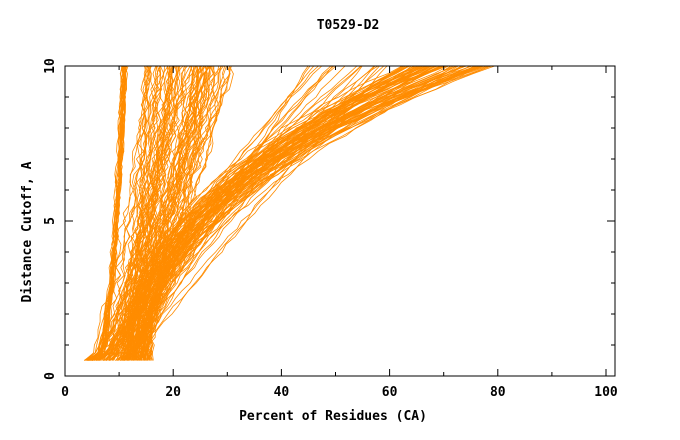  Describe the element at coordinates (282, 392) in the screenshot. I see `x-tick-label: 40` at that location.